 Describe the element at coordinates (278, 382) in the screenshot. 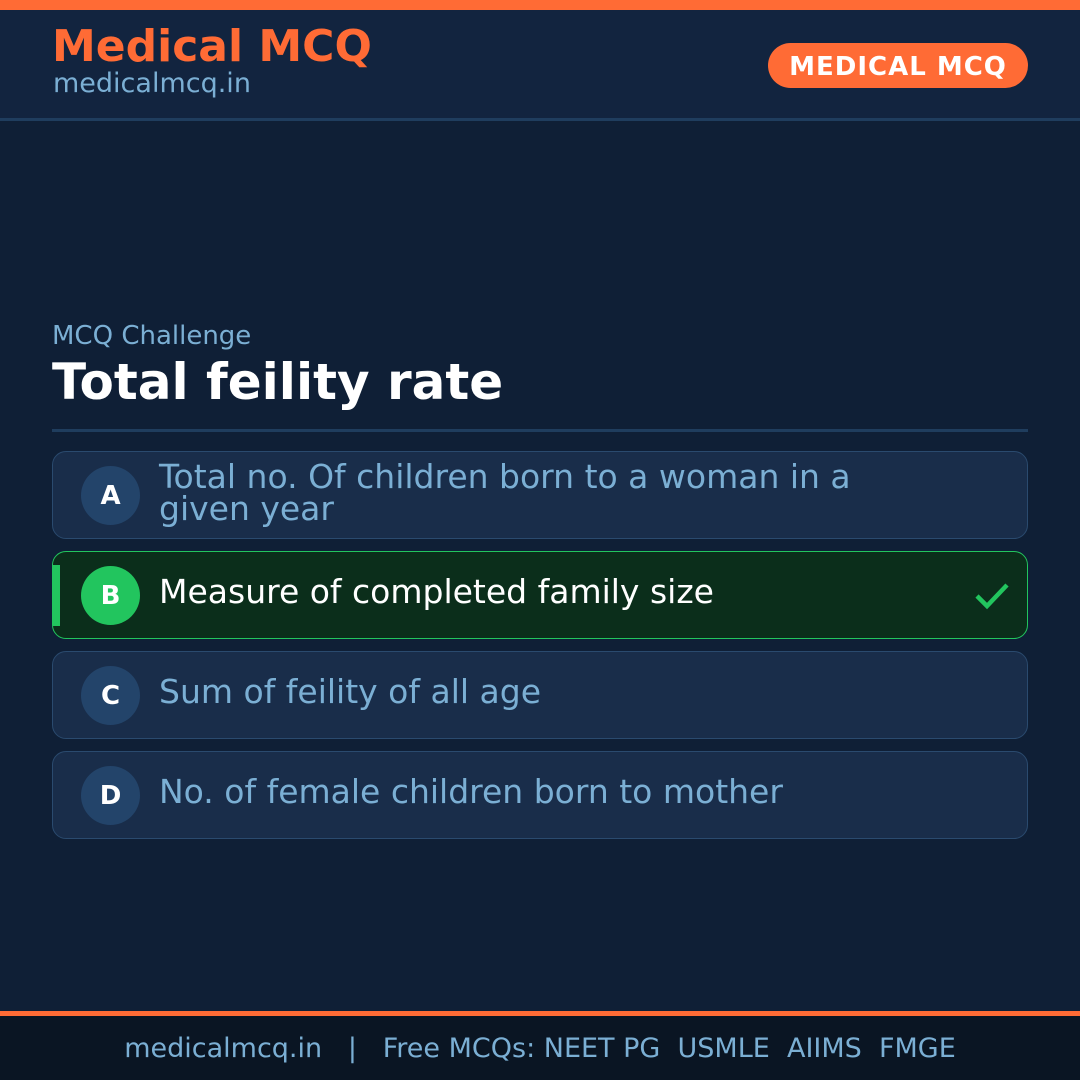

I see `question-title: Total feility rate` at that location.